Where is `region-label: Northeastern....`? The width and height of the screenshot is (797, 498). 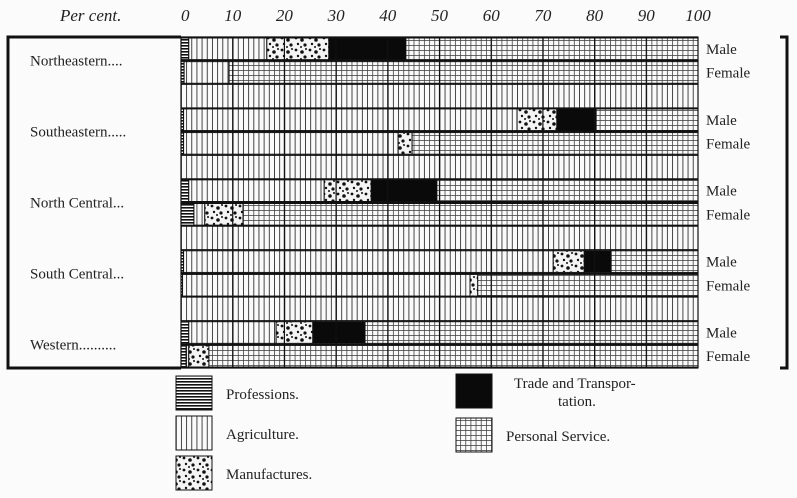
region-label: Northeastern.... is located at coordinates (76, 62).